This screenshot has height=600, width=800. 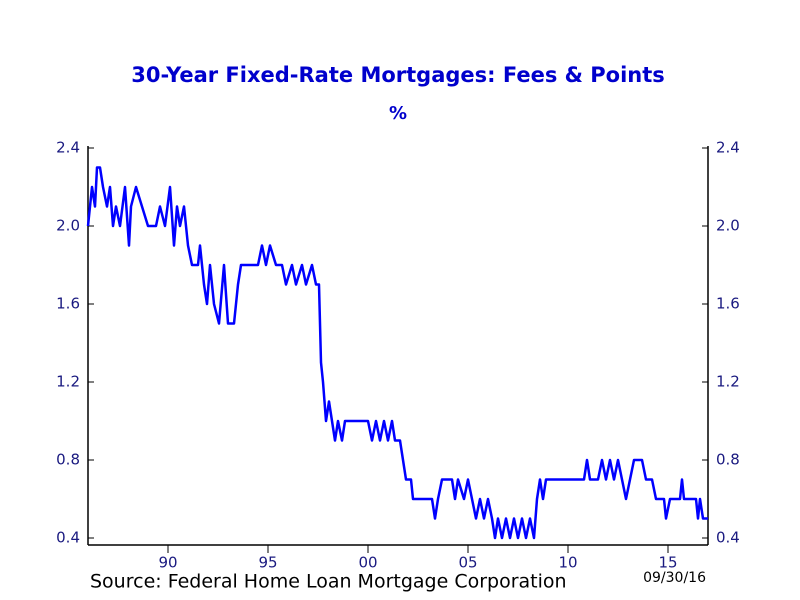 What do you see at coordinates (728, 460) in the screenshot?
I see `y2-tick-label: 0.8` at bounding box center [728, 460].